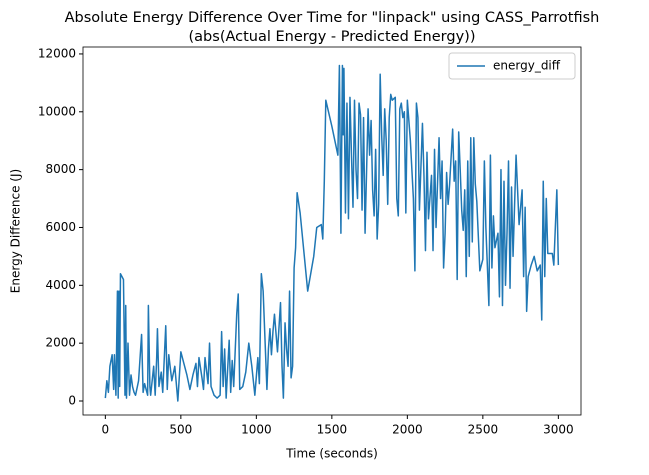  Describe the element at coordinates (180, 430) in the screenshot. I see `x-tick-label: 500` at that location.